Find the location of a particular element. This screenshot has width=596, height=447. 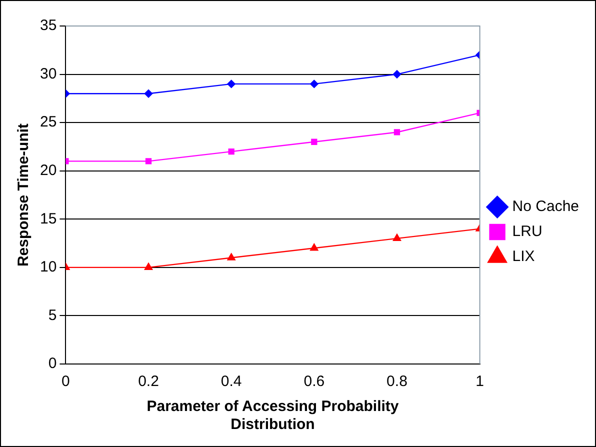

x-axis-title: Parameter of Accessing Probability Distribution is located at coordinates (273, 416).